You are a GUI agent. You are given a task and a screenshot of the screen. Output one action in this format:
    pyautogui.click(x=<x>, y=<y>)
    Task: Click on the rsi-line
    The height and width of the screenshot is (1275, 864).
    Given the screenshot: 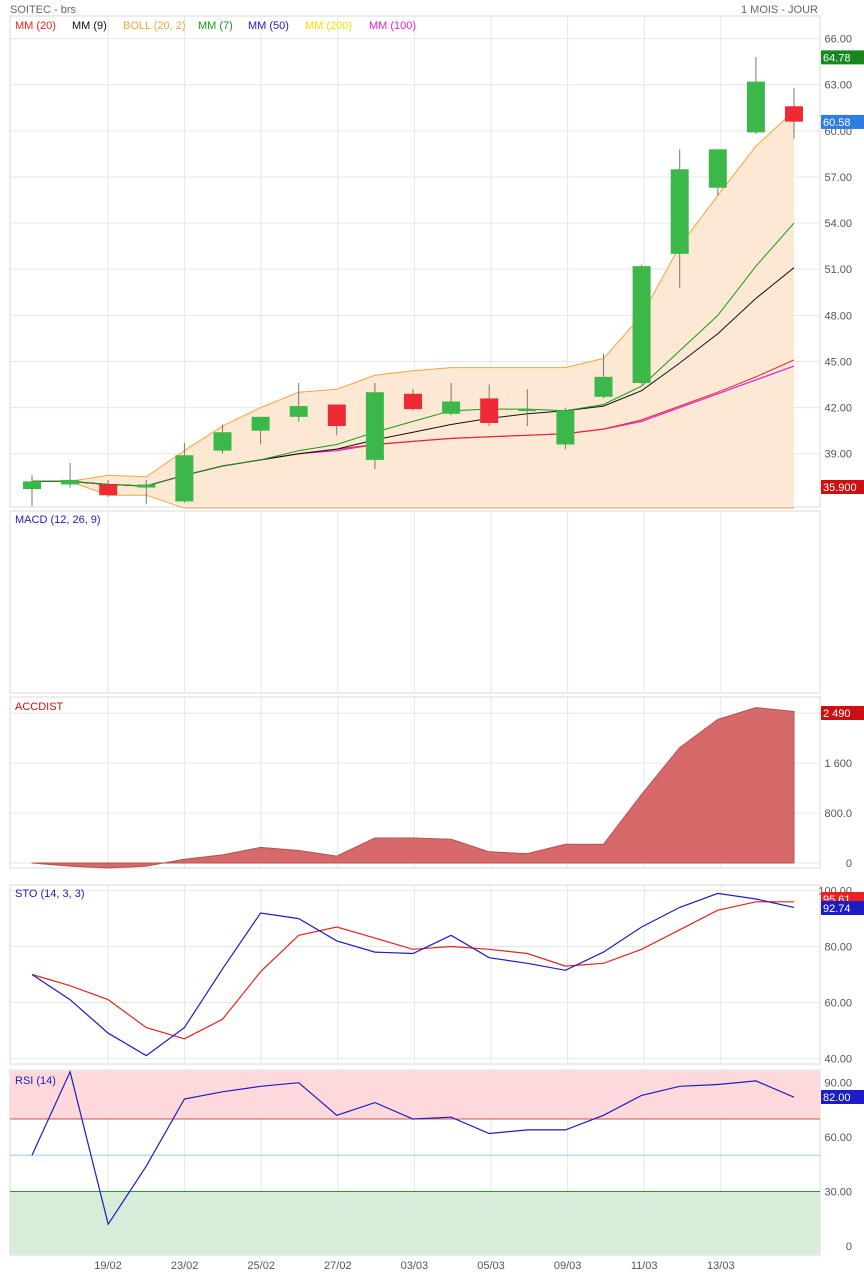 What is the action you would take?
    pyautogui.click(x=413, y=1147)
    